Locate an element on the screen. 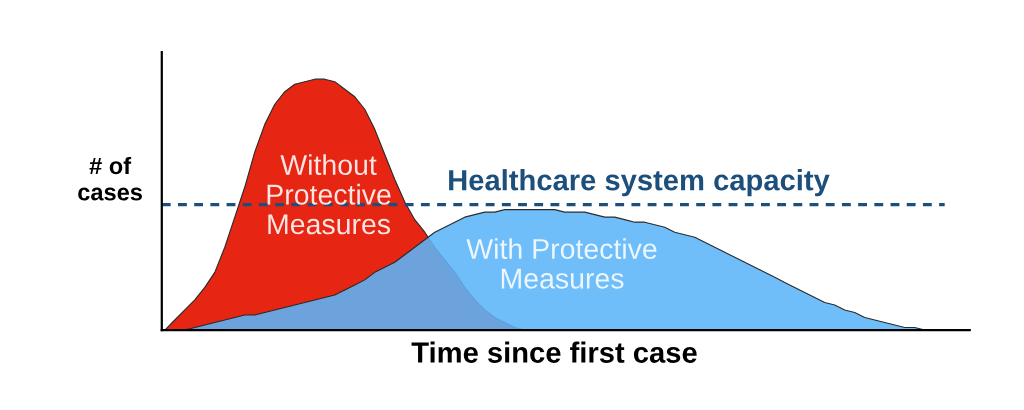 This screenshot has width=1024, height=410. series-label: With Protective Measures is located at coordinates (561, 263).